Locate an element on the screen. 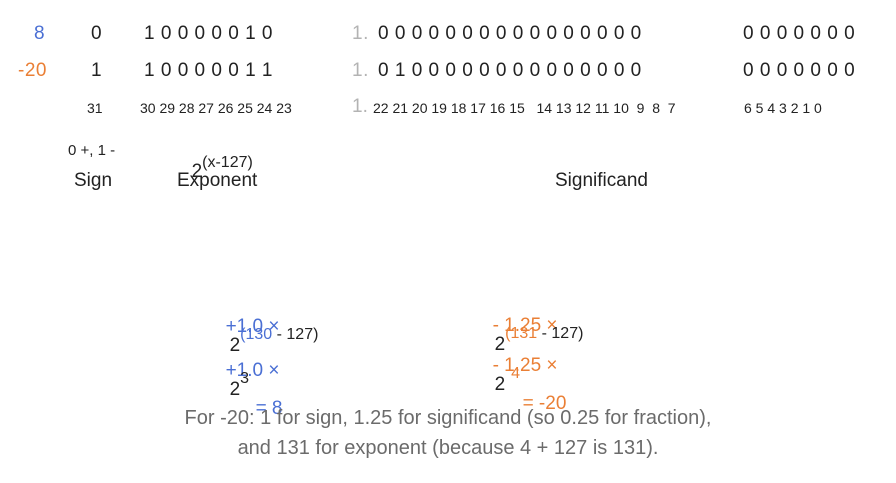  row-8-value: 8 is located at coordinates (40, 33).